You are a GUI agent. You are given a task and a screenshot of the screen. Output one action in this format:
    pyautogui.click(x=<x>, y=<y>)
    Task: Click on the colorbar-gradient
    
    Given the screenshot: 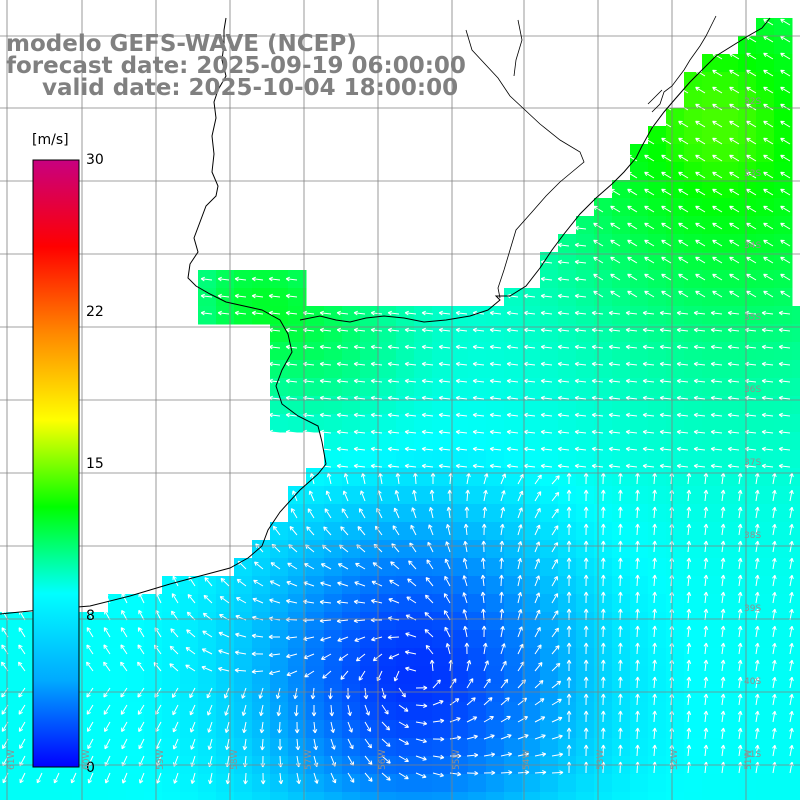 What is the action you would take?
    pyautogui.click(x=56, y=463)
    